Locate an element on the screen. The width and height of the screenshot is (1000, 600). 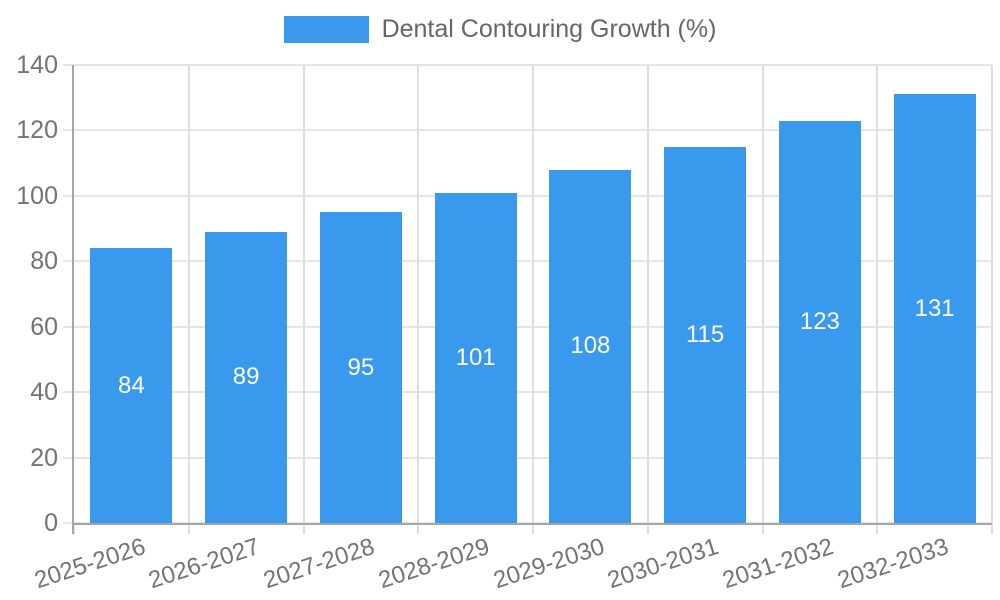
x-tick-label: 2026-2027 is located at coordinates (204, 564).